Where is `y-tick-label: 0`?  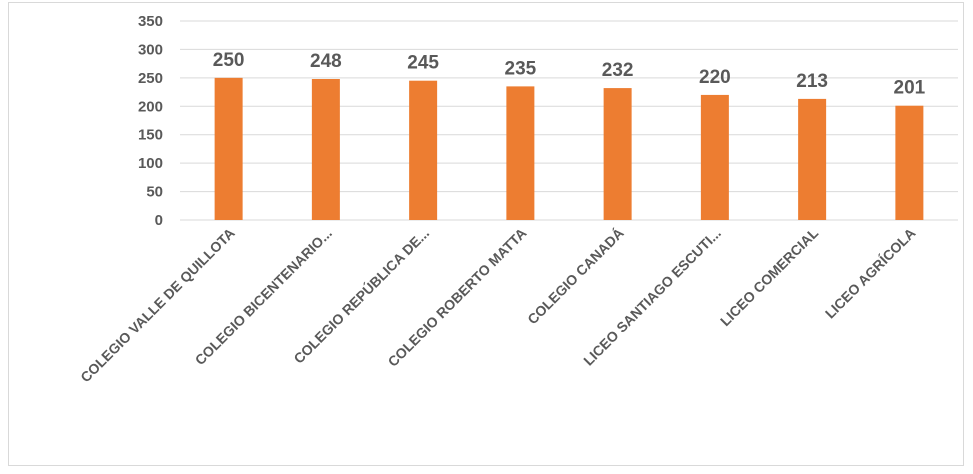
y-tick-label: 0 is located at coordinates (159, 220).